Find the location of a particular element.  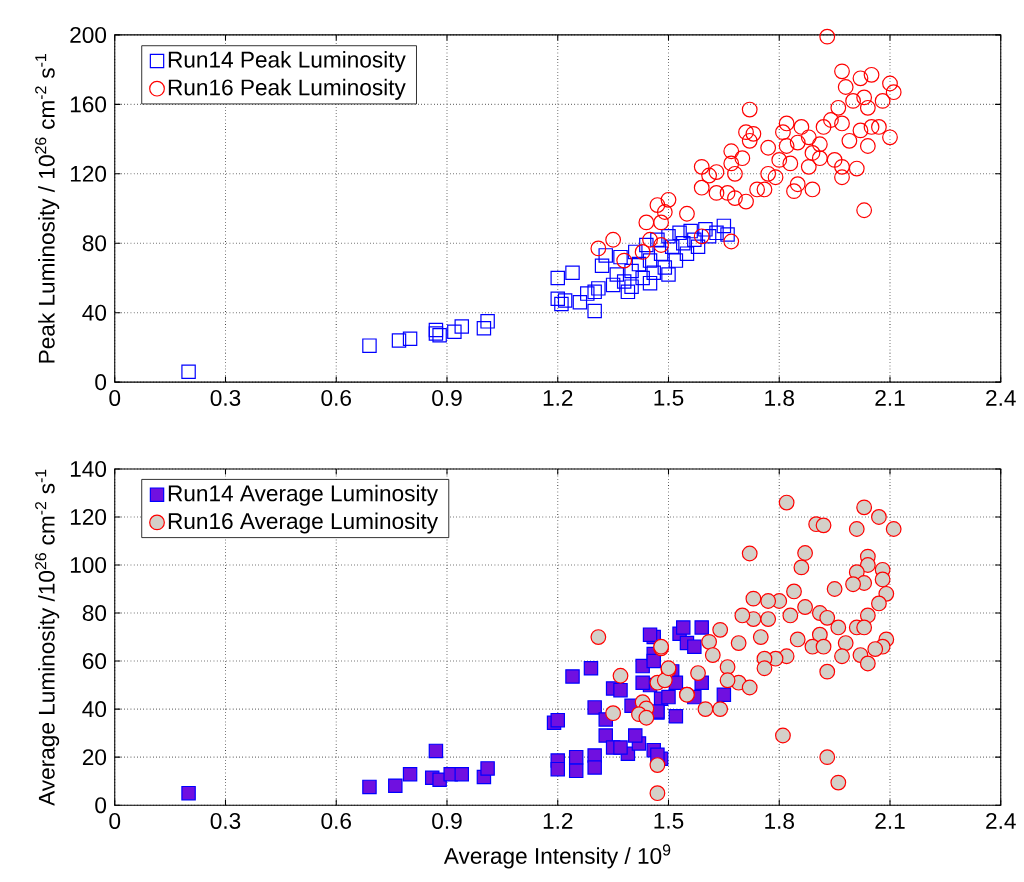

x-tick-label: 0.6 is located at coordinates (336, 397).